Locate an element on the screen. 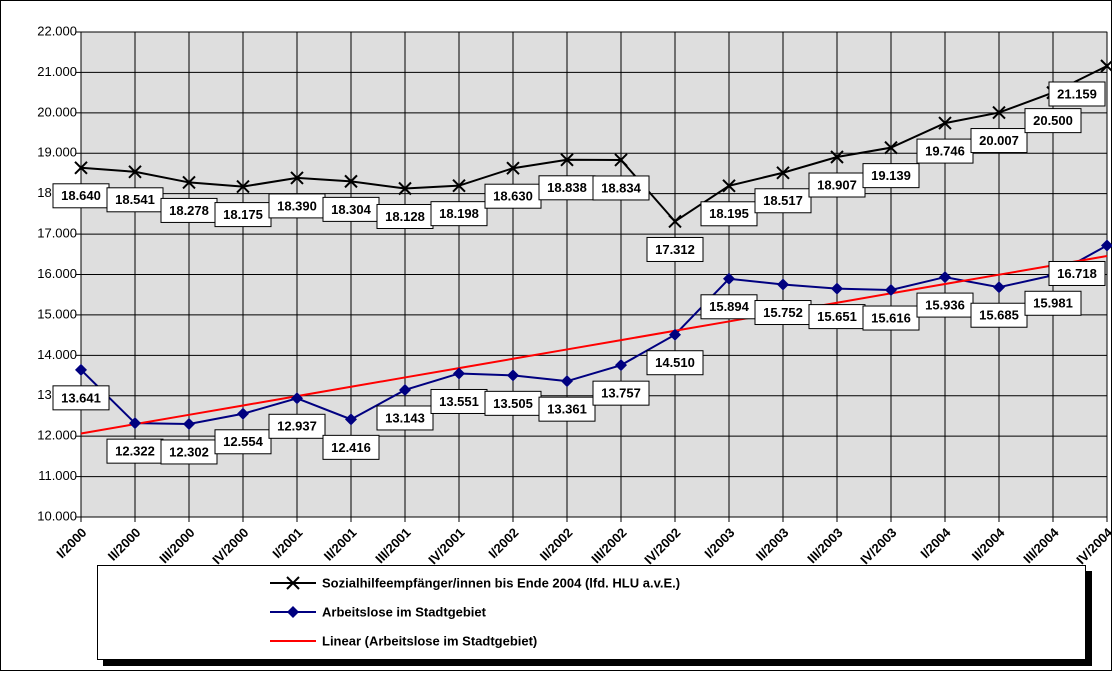 Image resolution: width=1112 pixels, height=676 pixels. y-tick-label: 17.000 is located at coordinates (57, 233).